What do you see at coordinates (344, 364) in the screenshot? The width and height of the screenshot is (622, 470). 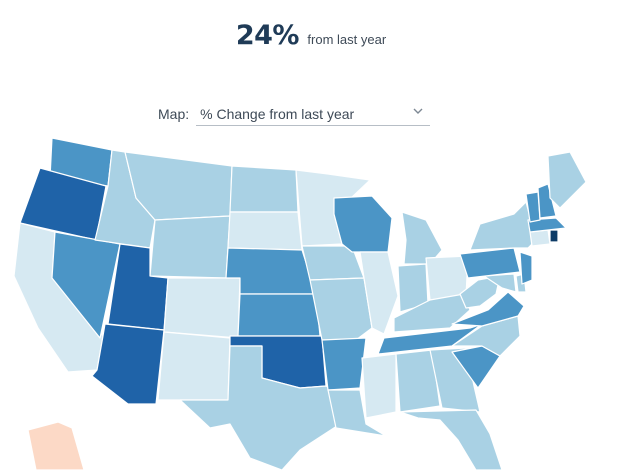 I see `state-ar` at bounding box center [344, 364].